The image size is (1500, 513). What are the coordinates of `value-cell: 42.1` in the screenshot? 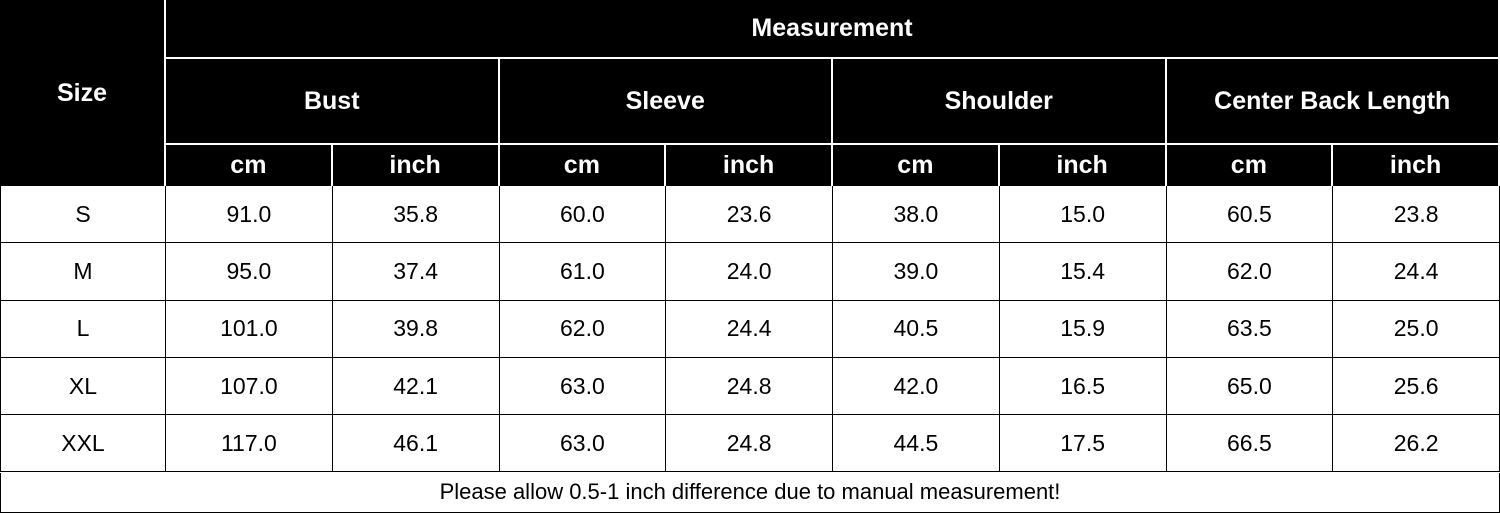 It's located at (416, 386).